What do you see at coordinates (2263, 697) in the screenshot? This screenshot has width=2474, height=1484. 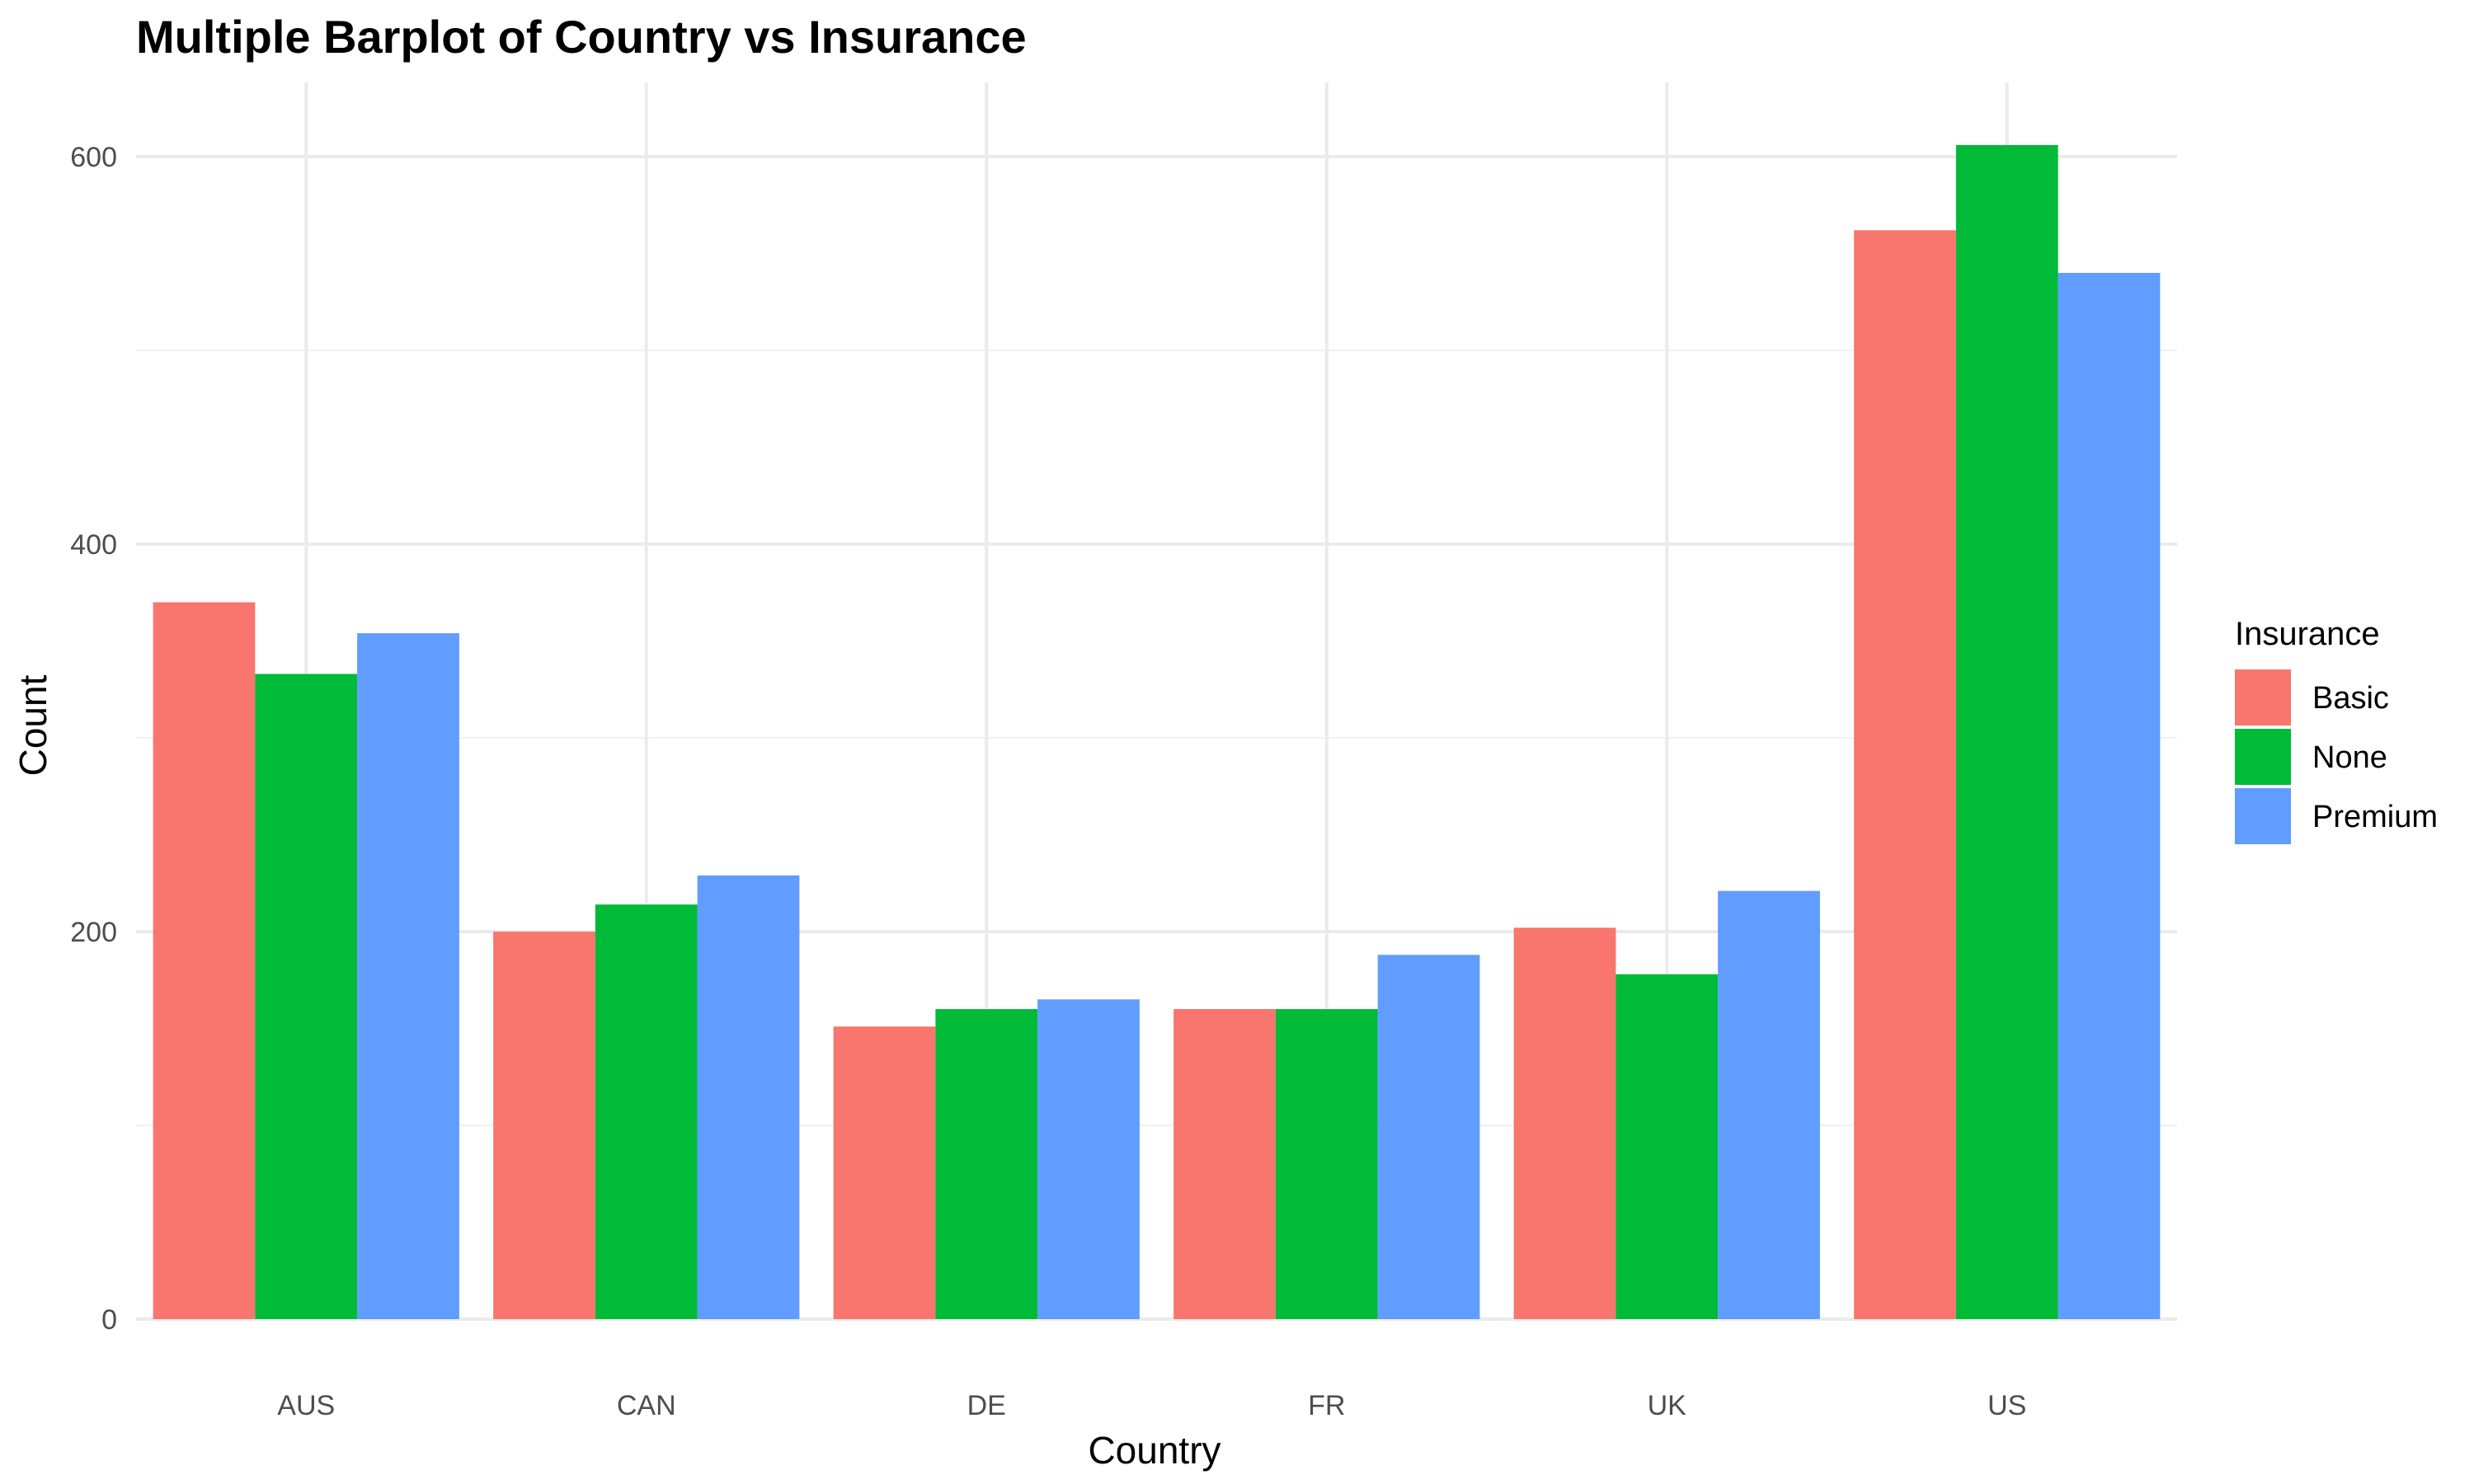 I see `legend-key-basic` at bounding box center [2263, 697].